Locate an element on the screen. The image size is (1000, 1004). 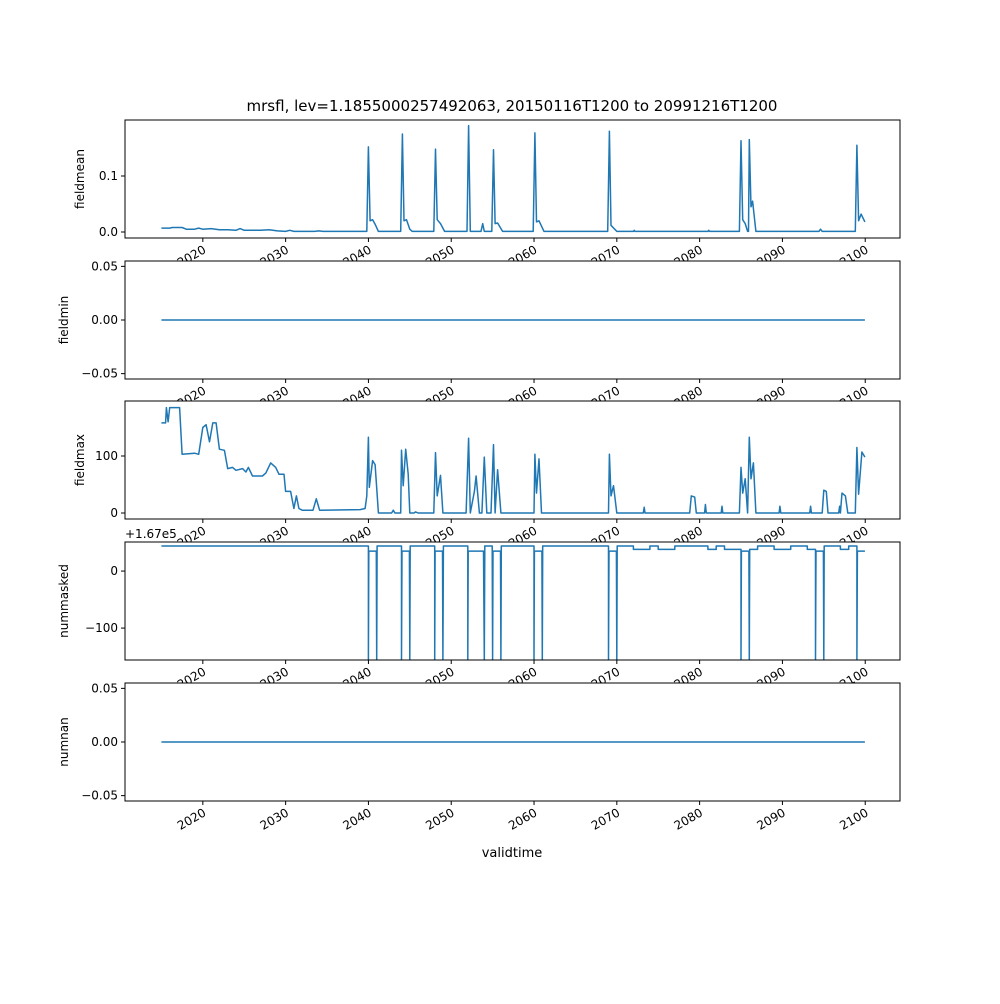
x-tick-label: 2100 is located at coordinates (853, 818).